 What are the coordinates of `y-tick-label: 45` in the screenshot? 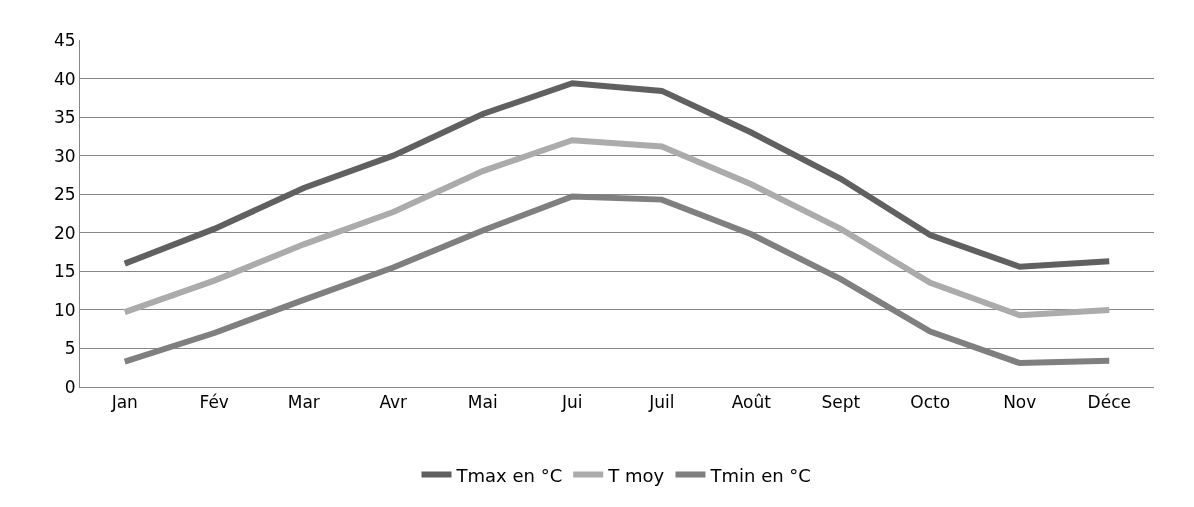 It's located at (64, 39).